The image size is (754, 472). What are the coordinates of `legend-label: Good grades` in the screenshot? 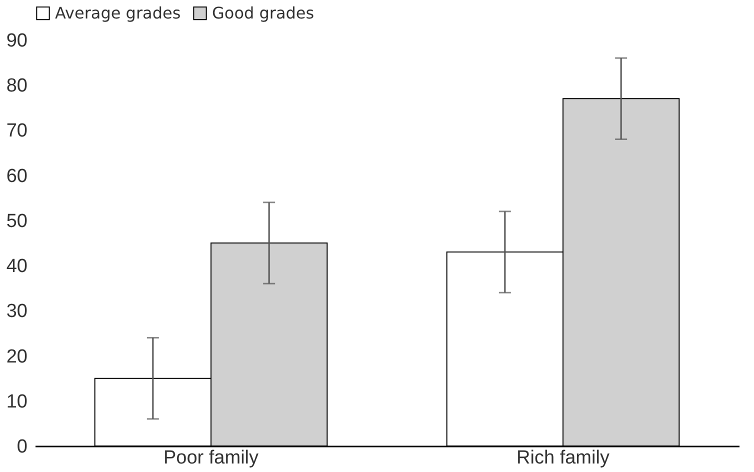 It's located at (263, 12).